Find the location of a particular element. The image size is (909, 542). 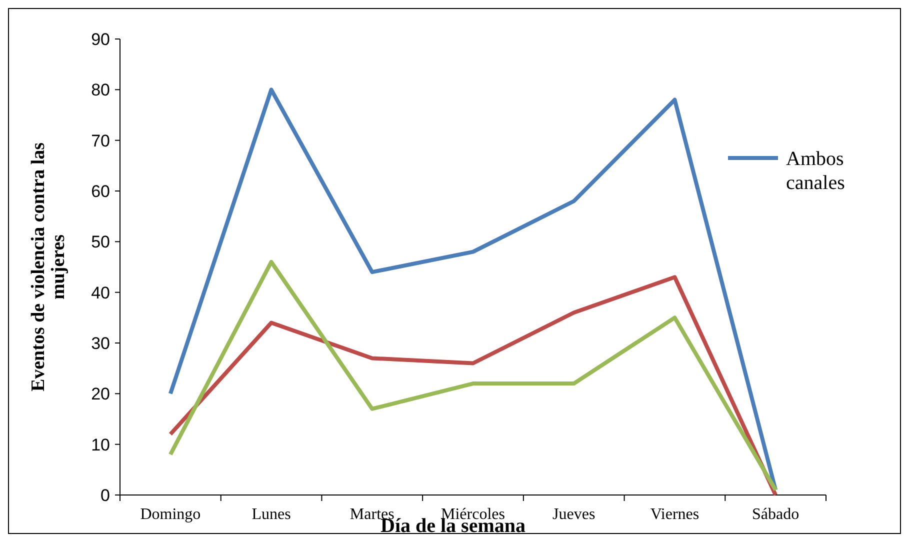

y-tick-label: 80 is located at coordinates (100, 90).